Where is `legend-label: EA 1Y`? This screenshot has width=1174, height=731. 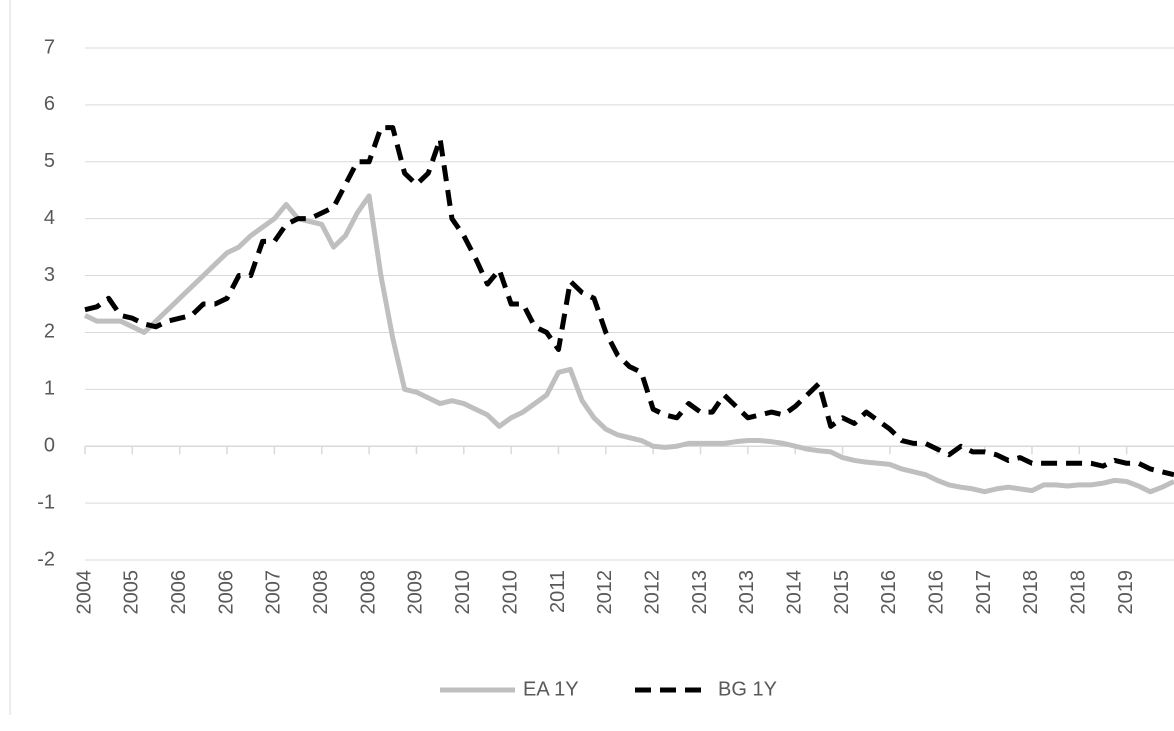
legend-label: EA 1Y is located at coordinates (551, 689).